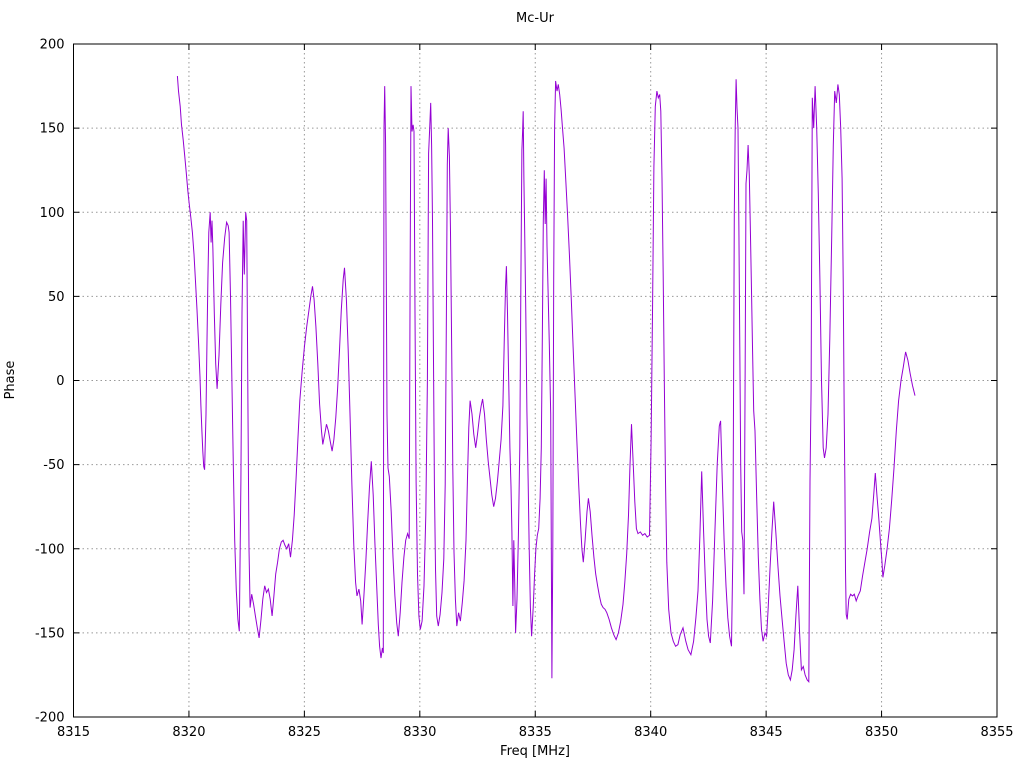 The image size is (1024, 768). What do you see at coordinates (52, 45) in the screenshot?
I see `y-tick-label: 200` at bounding box center [52, 45].